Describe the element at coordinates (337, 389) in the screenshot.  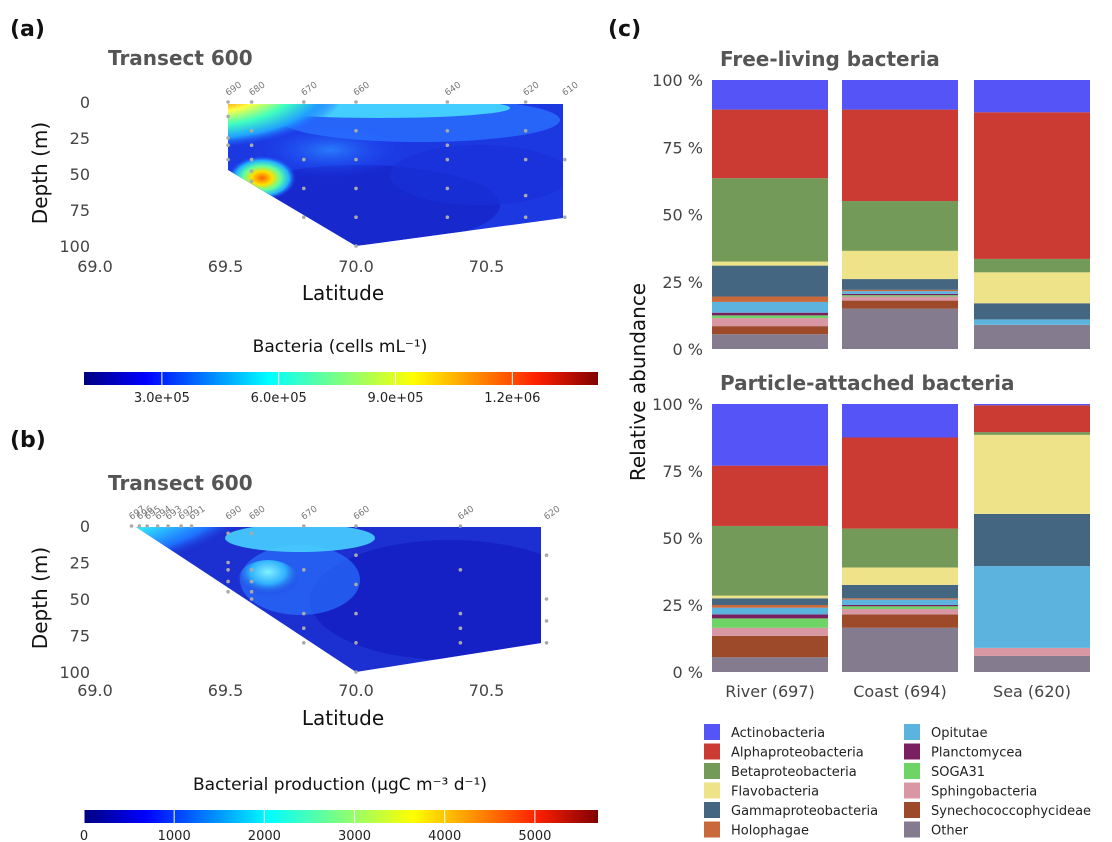
I see `colorbar-a-ticks: 3.0e+05 6.0e+05 9.0e+05 1.2e+06` at that location.